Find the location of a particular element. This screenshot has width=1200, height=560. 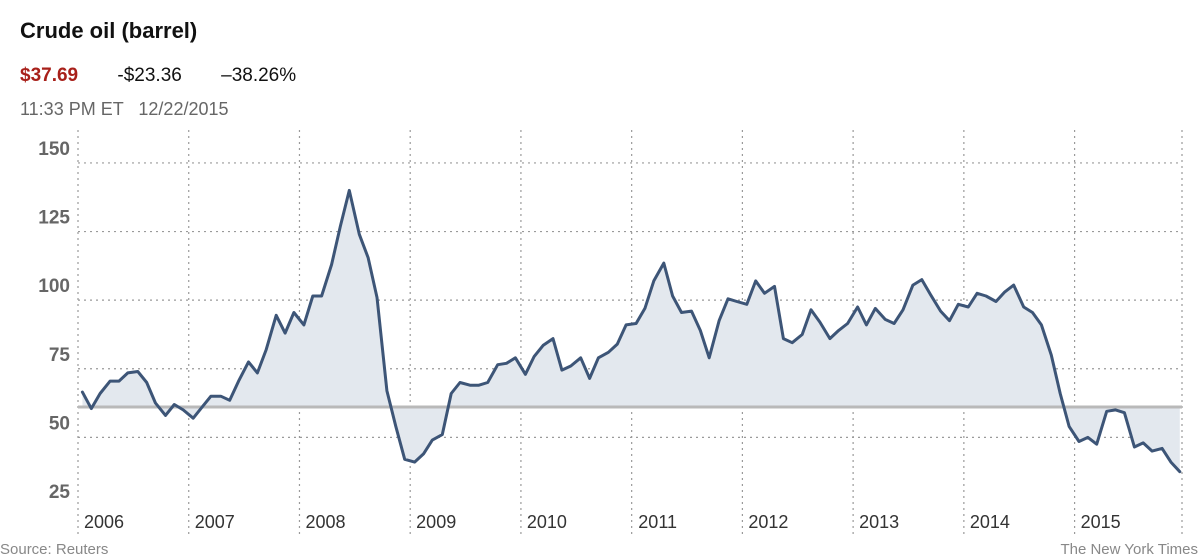

x-tick-label: 2012 is located at coordinates (768, 522).